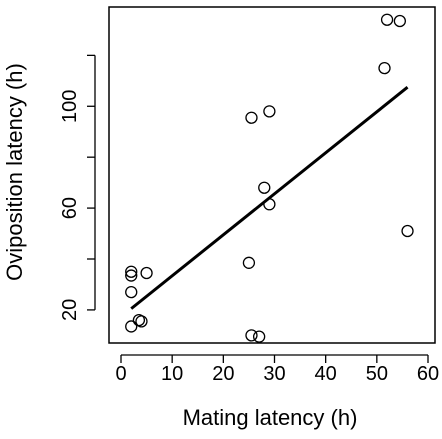 The height and width of the screenshot is (439, 442). I want to click on x-axis: 0 10 20 30 40 50 60, so click(277, 369).